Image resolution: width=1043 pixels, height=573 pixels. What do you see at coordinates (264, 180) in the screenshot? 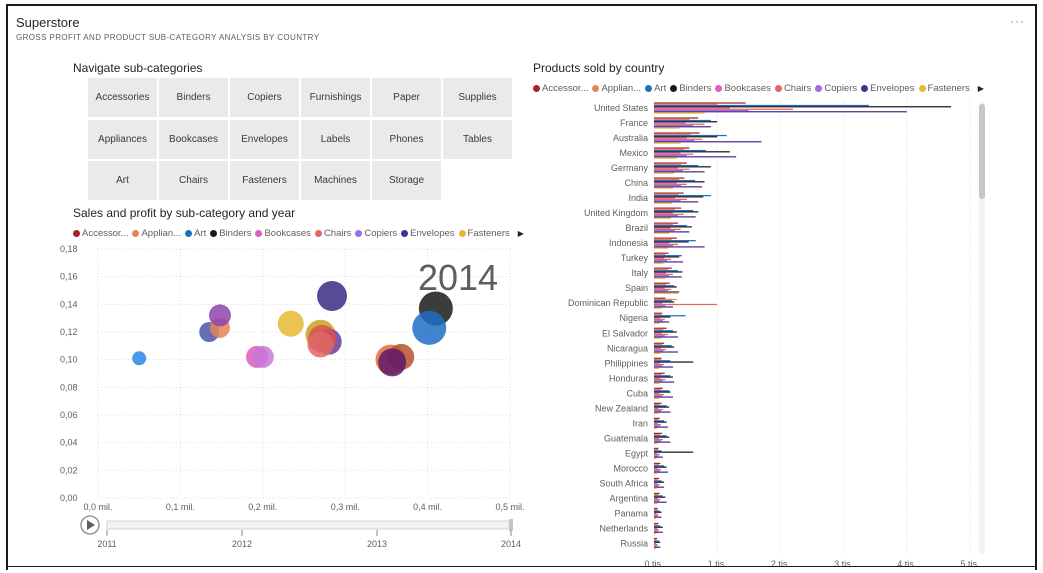
I see `slicer-item-fasteners: Fasteners` at bounding box center [264, 180].